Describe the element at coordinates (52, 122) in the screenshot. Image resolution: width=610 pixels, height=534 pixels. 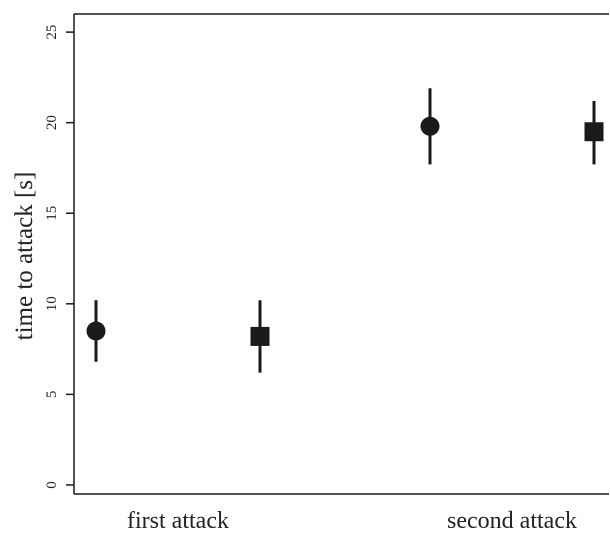
I see `y-tick-label-20: 20` at that location.